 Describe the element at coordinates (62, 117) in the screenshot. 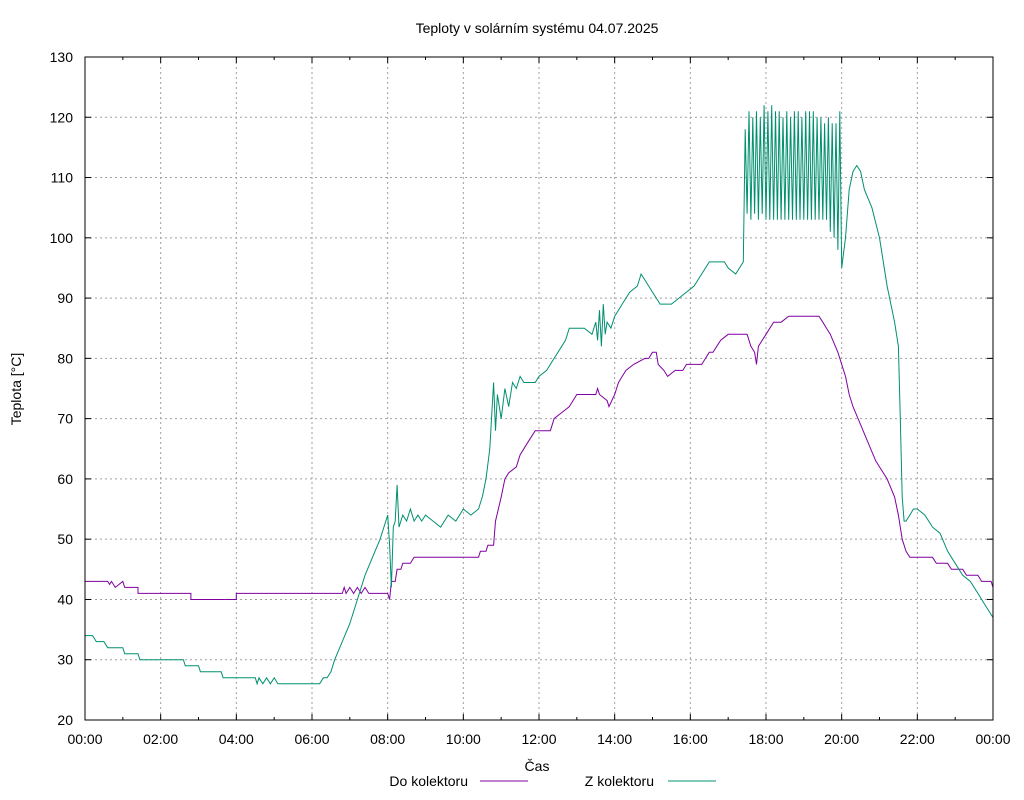

I see `y-tick-label: 120` at that location.